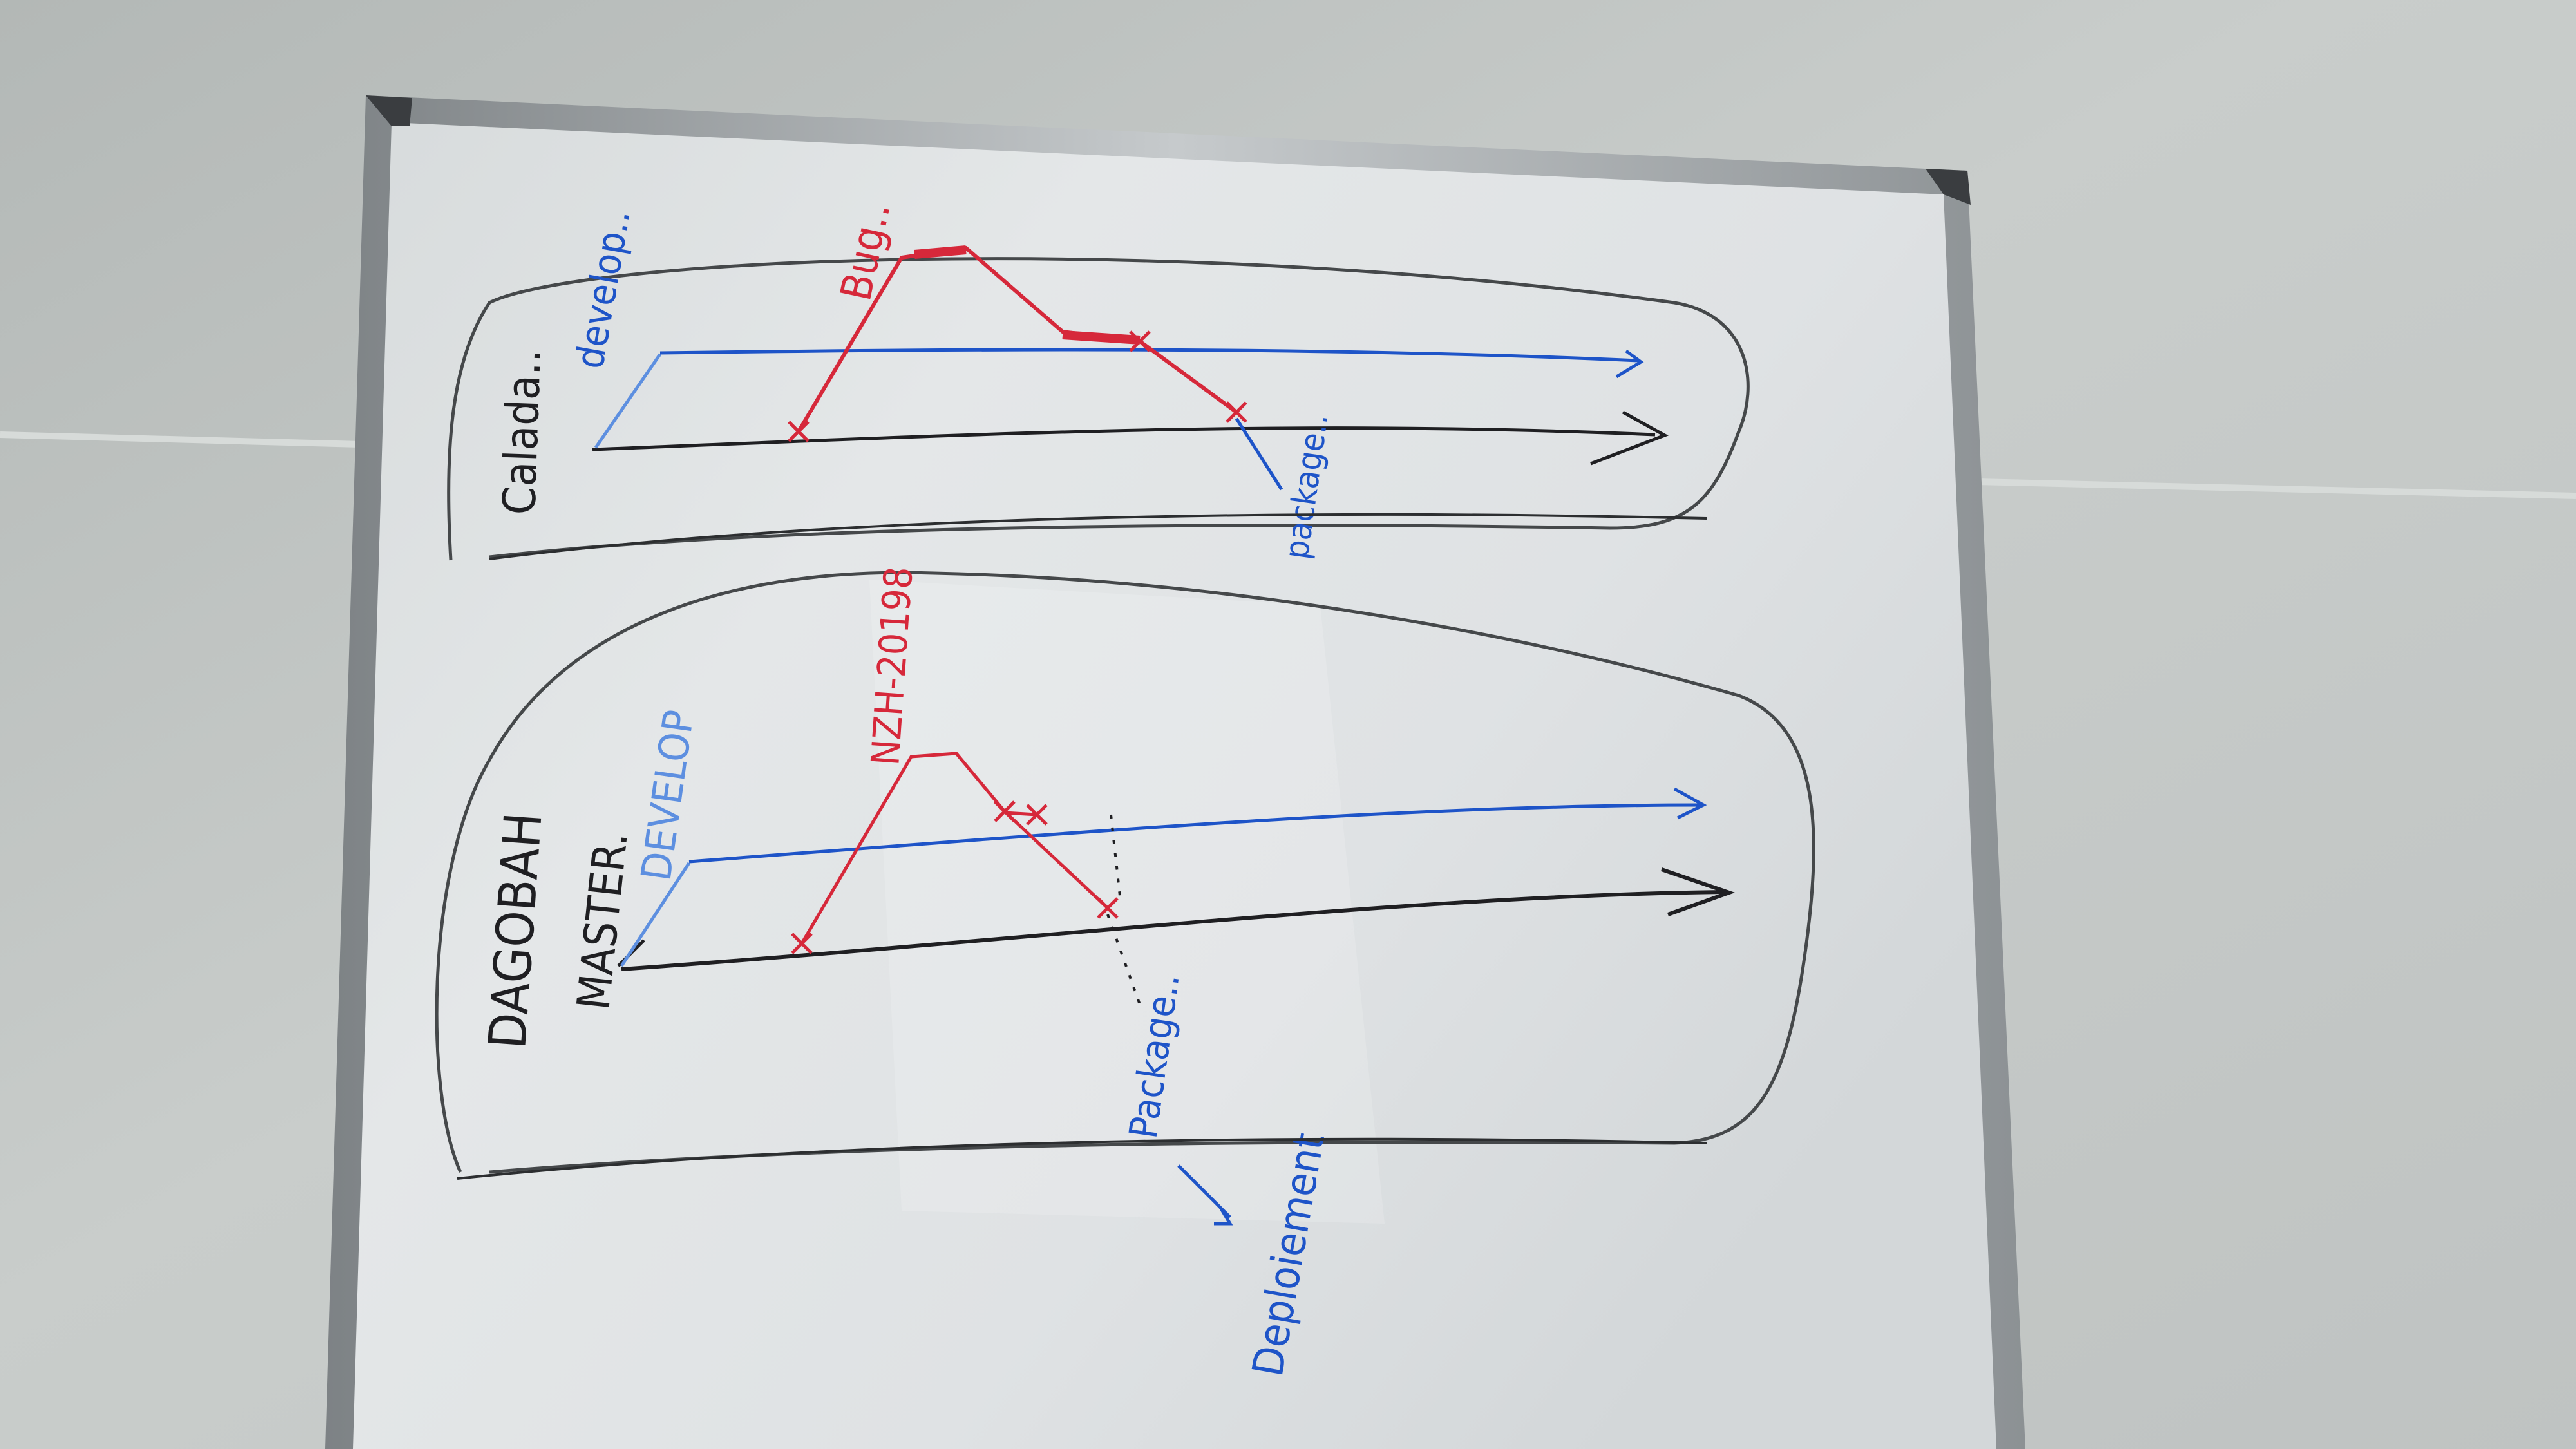  I want to click on wall-seam-left, so click(181, 439).